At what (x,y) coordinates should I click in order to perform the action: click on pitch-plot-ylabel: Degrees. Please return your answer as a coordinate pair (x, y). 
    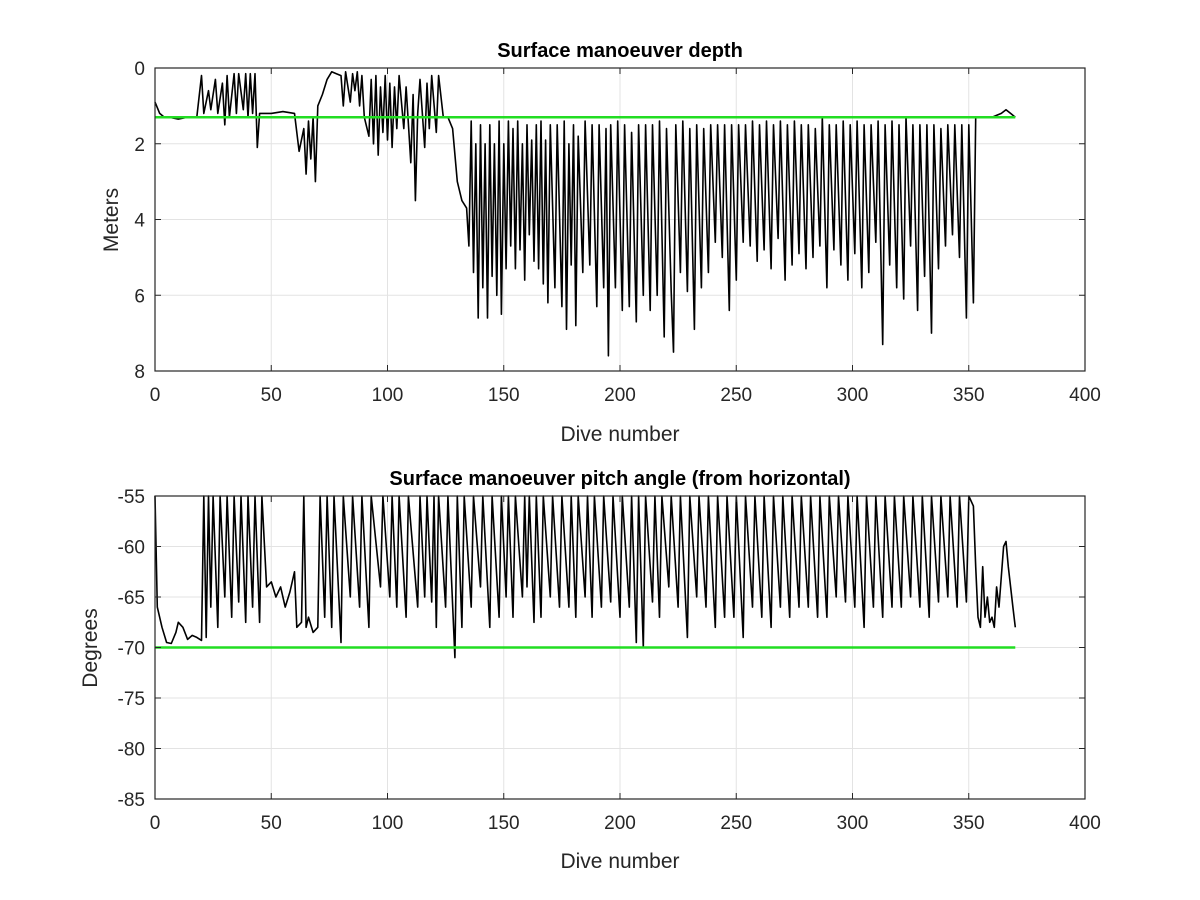
    Looking at the image, I should click on (90, 647).